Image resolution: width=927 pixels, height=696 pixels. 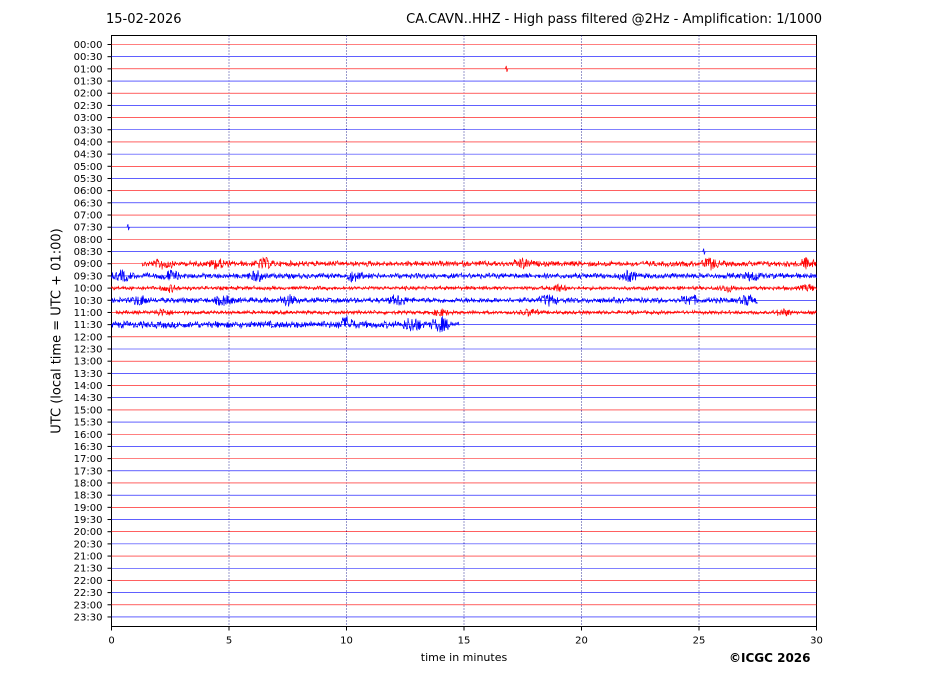 What do you see at coordinates (88, 325) in the screenshot?
I see `y-tick-label: 11:30` at bounding box center [88, 325].